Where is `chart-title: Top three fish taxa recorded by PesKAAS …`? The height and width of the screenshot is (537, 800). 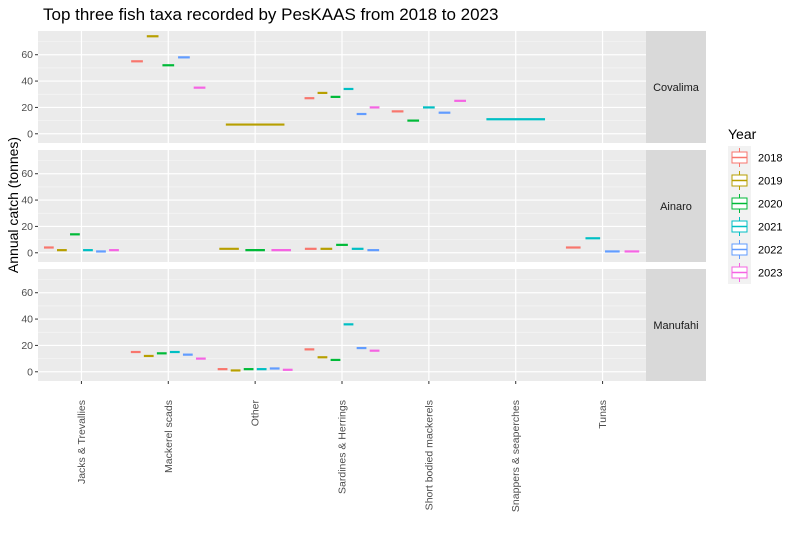
chart-title: Top three fish taxa recorded by PesKAAS … is located at coordinates (271, 14).